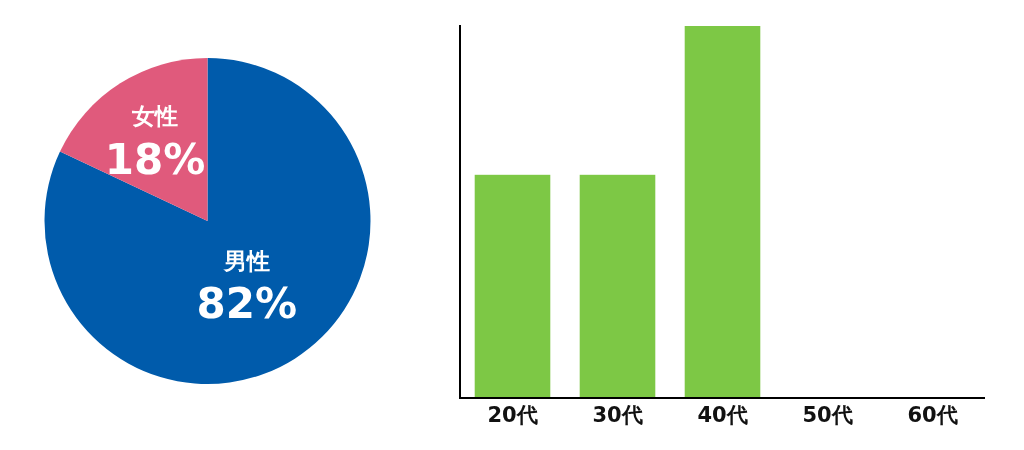  I want to click on x-tick-label: 30代, so click(617, 415).